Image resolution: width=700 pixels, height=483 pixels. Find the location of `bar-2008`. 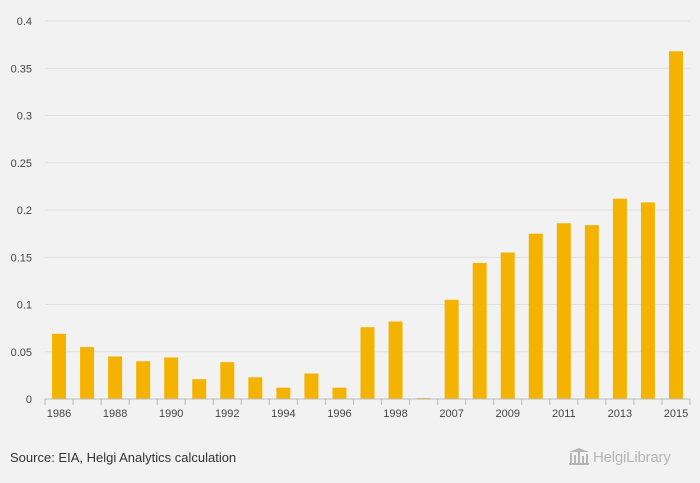

bar-2008 is located at coordinates (479, 330).